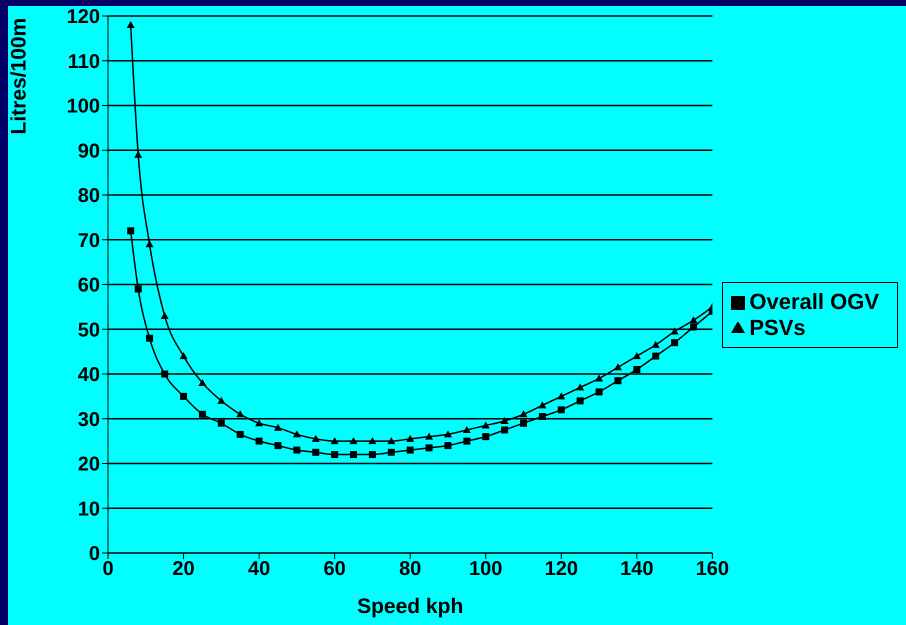  I want to click on x-tick-label: 0, so click(108, 569).